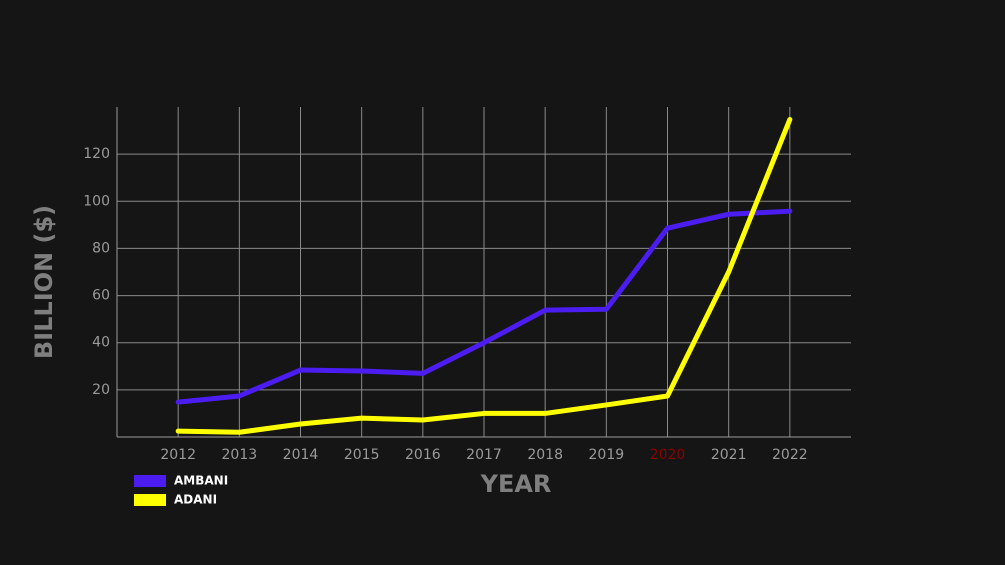 The width and height of the screenshot is (1005, 565). Describe the element at coordinates (240, 455) in the screenshot. I see `x-tick-label: 2013` at that location.